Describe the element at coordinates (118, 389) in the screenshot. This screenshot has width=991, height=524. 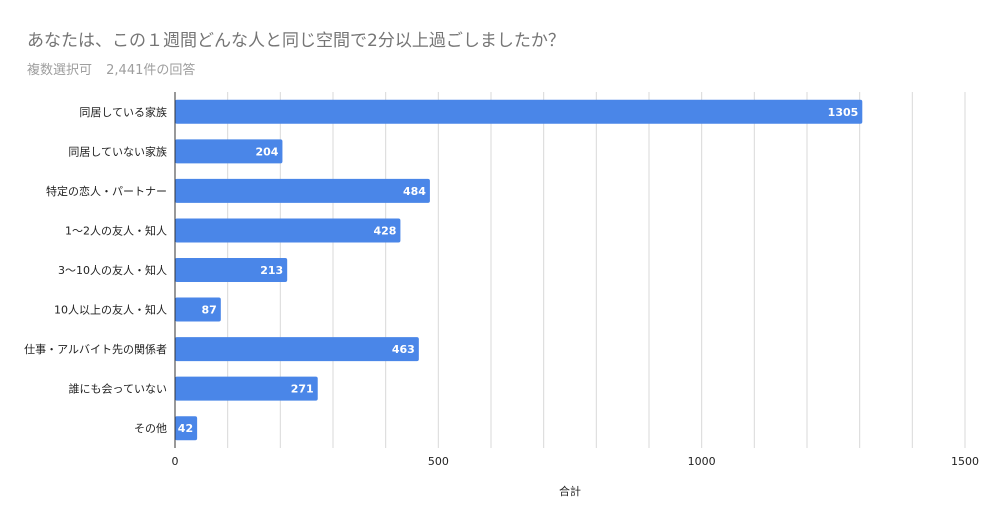
I see `category-label: 誰にも会っていない` at that location.